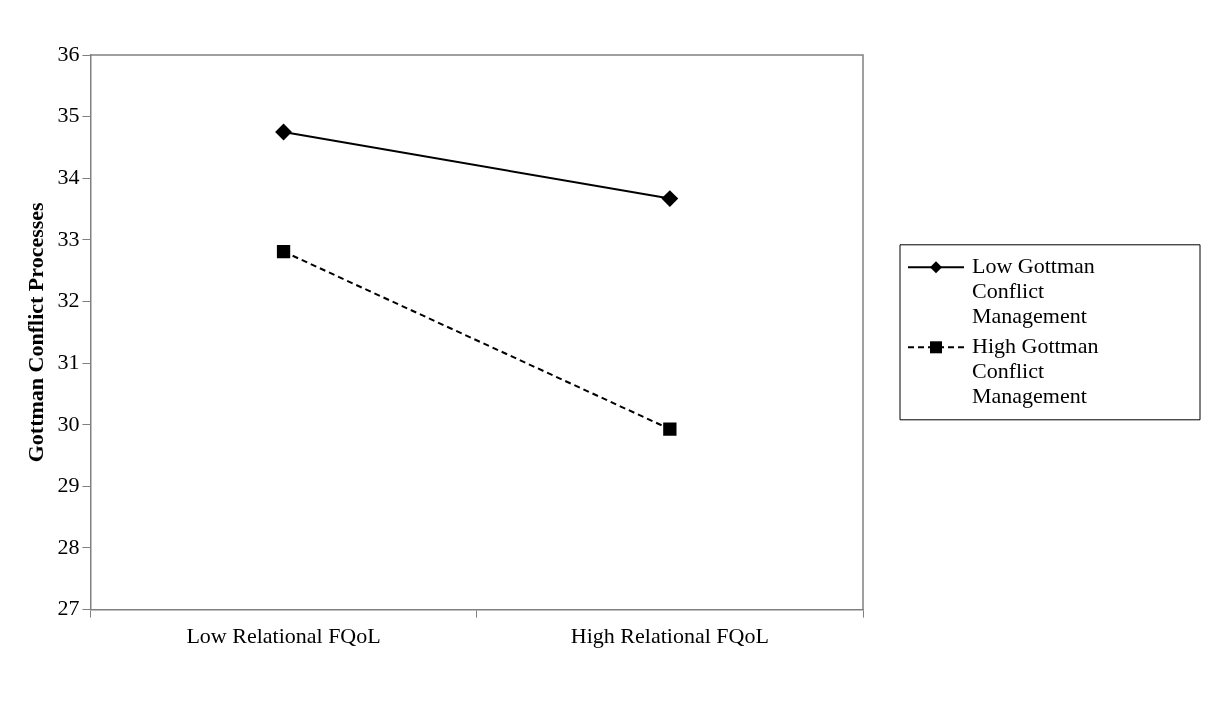  What do you see at coordinates (68, 485) in the screenshot?
I see `y-tick-label: 29` at bounding box center [68, 485].